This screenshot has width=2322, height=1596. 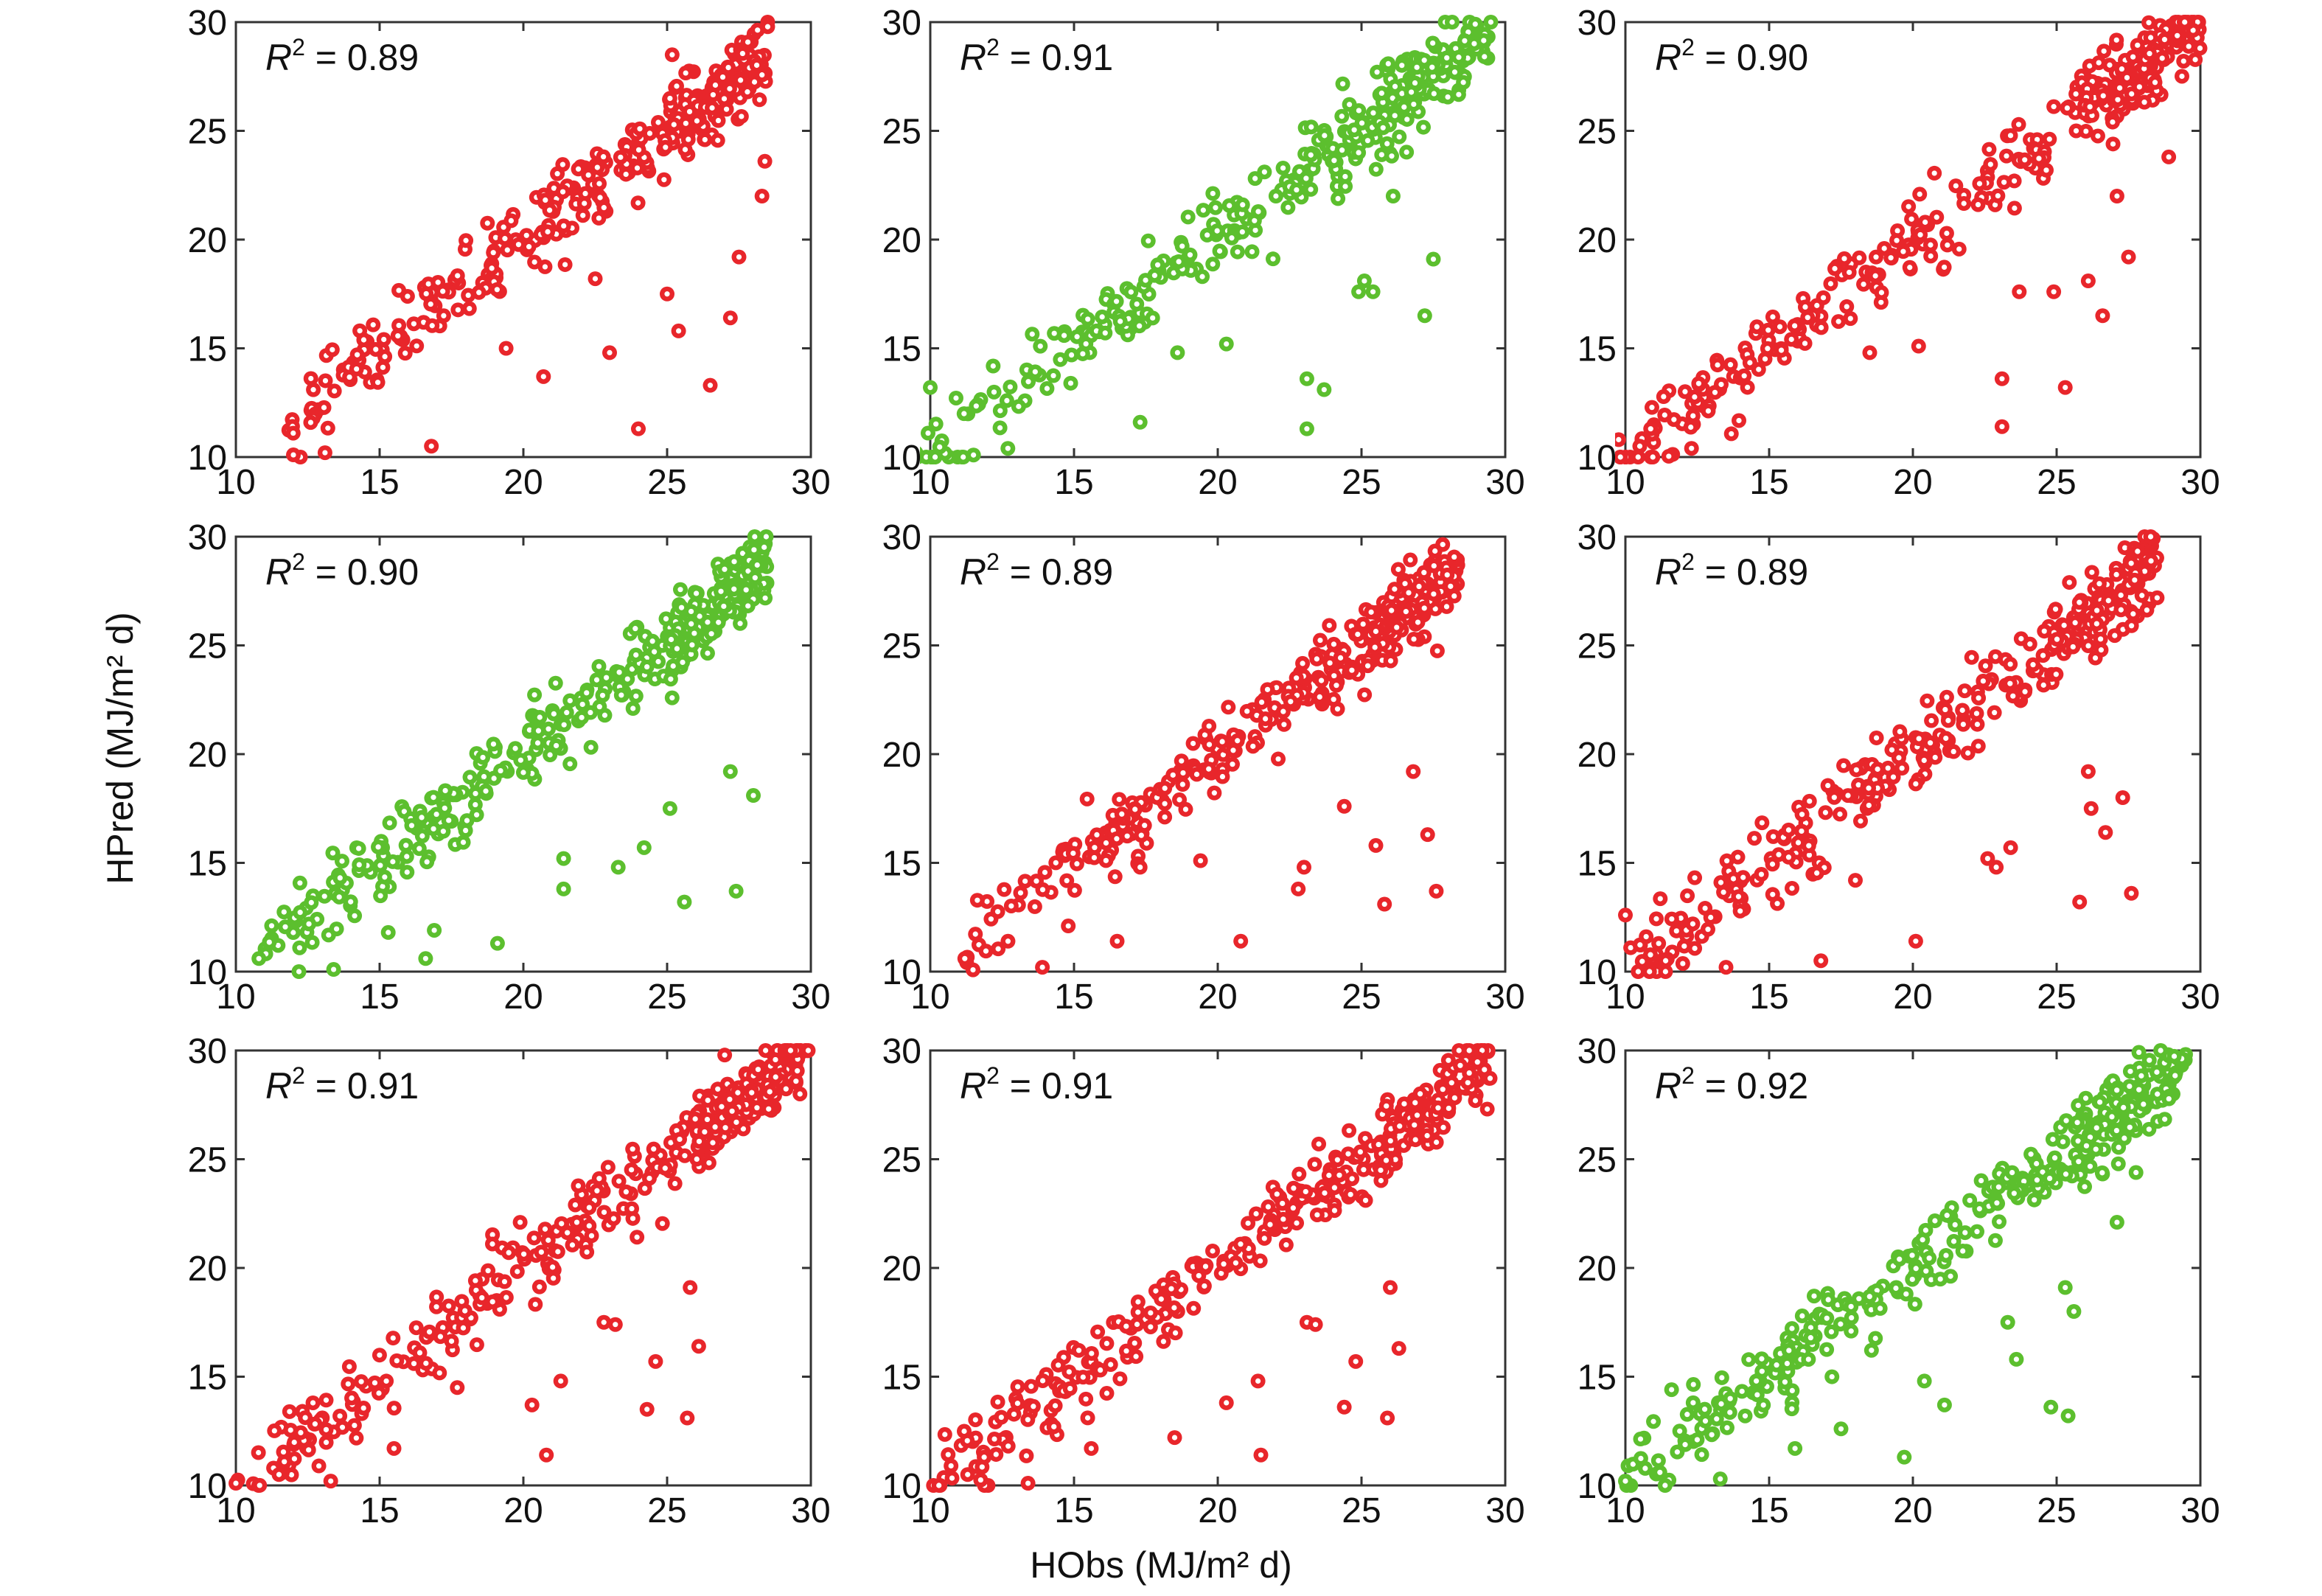 I want to click on x-tick-label: 25, so click(x=666, y=1511).